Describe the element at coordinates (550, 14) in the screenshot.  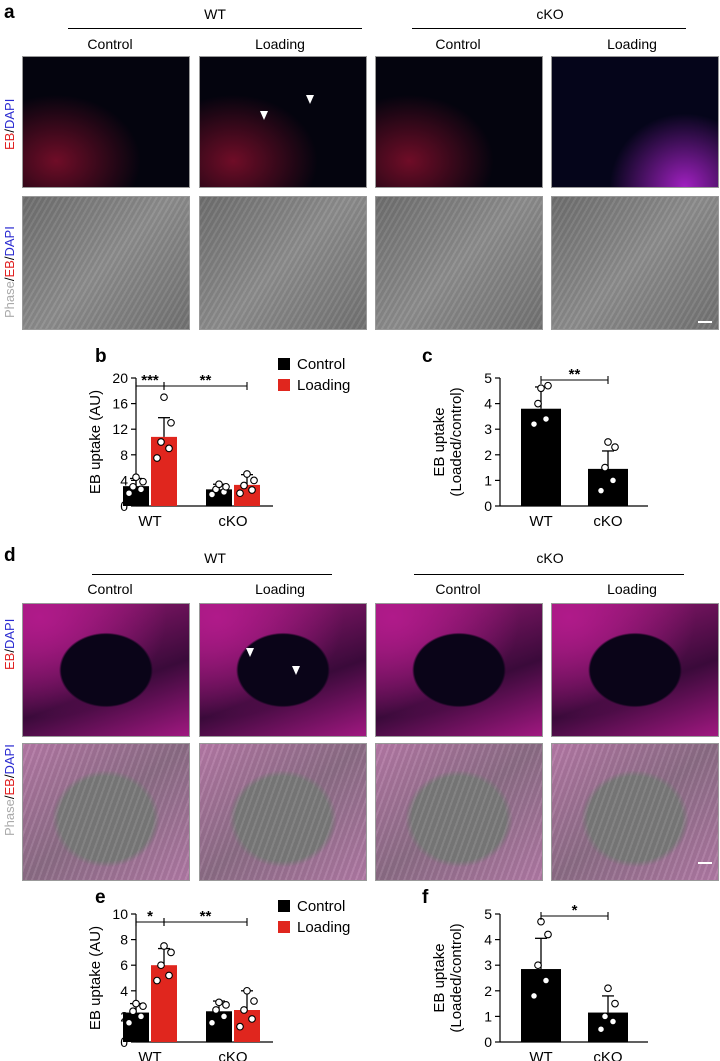
I see `group-header-cko-a: cKO` at that location.